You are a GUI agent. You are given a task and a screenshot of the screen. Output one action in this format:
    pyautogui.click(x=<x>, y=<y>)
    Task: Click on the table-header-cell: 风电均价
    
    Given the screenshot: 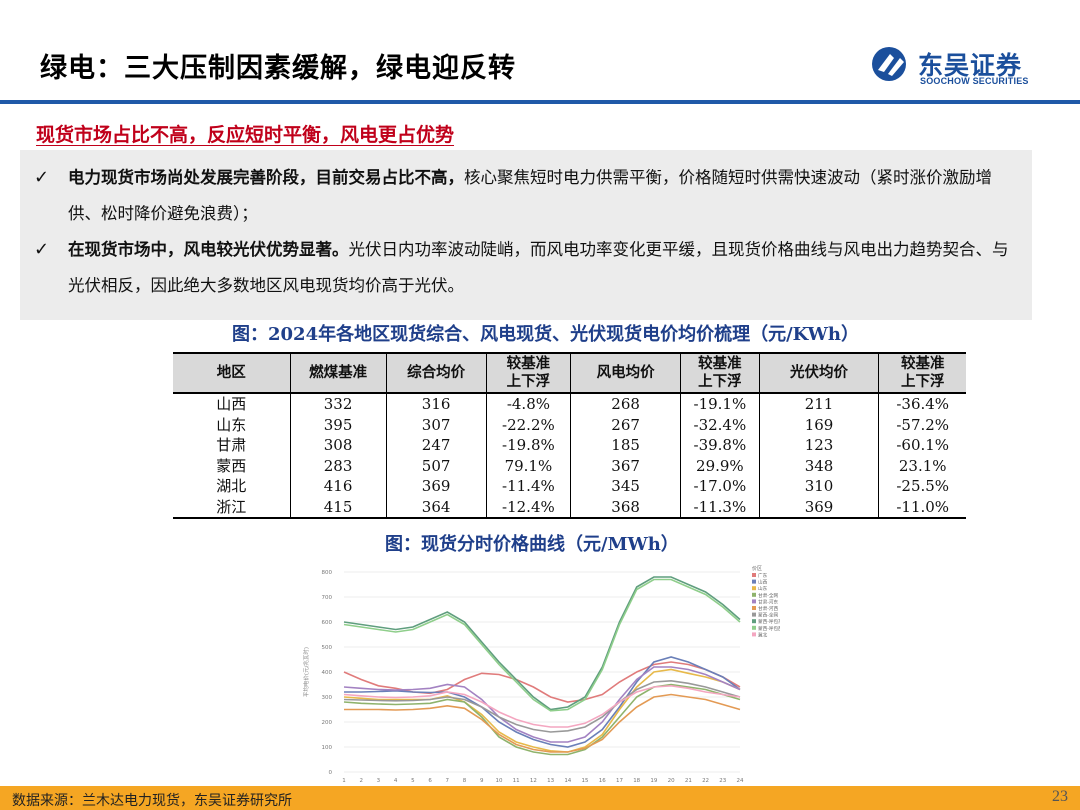 What is the action you would take?
    pyautogui.click(x=626, y=373)
    